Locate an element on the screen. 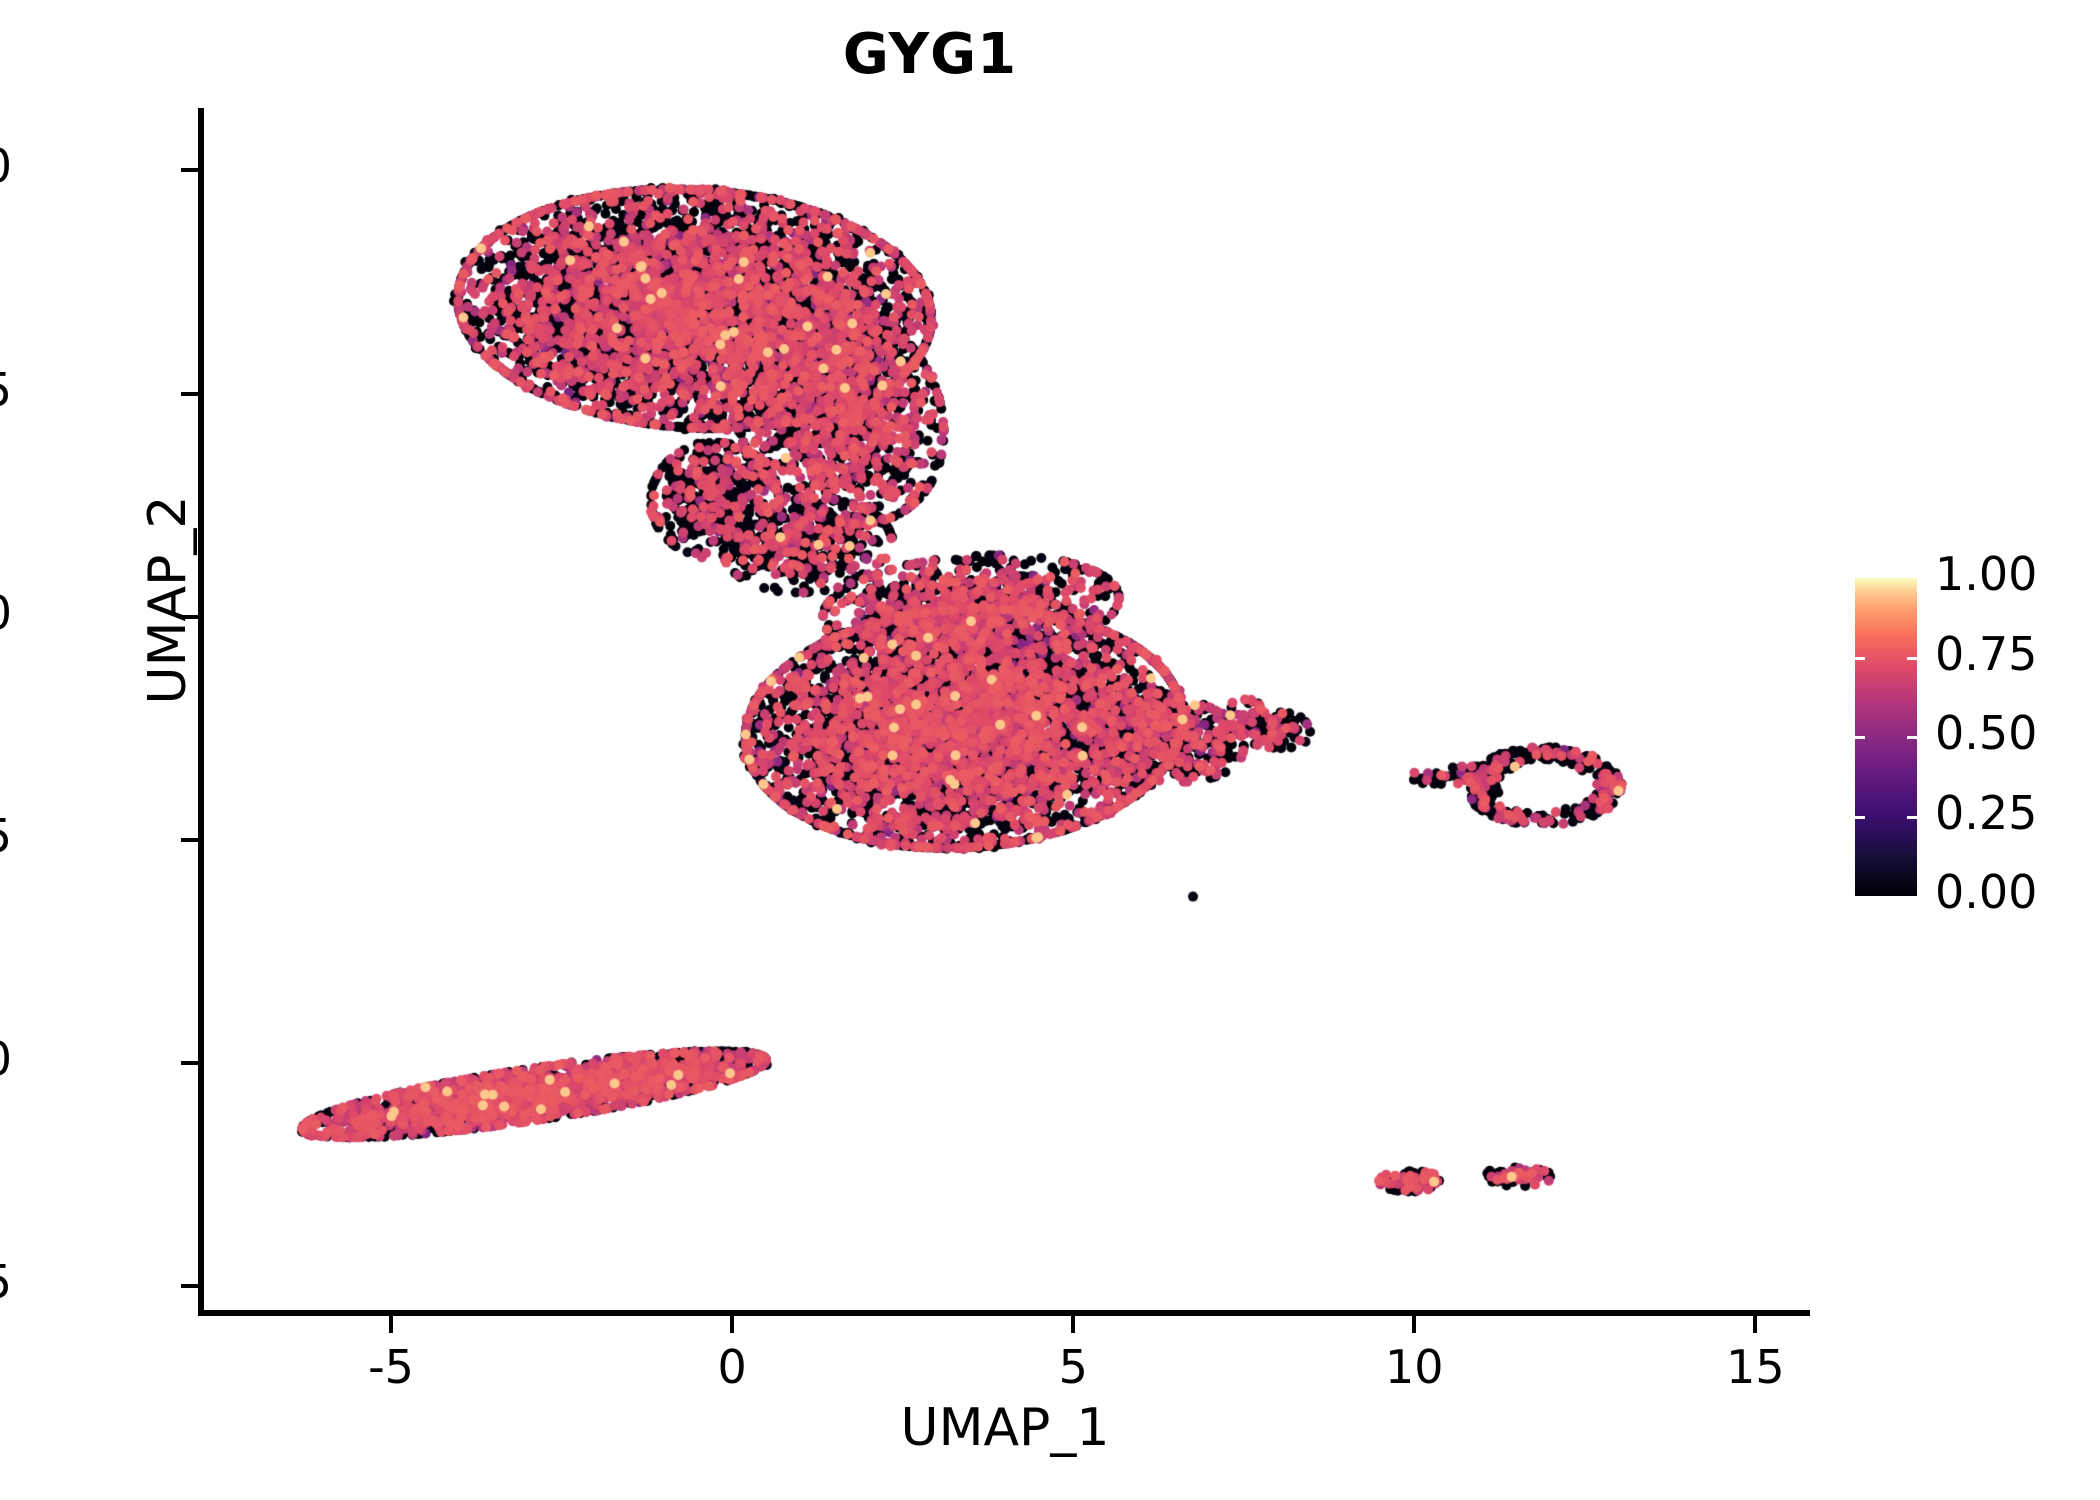 This screenshot has height=1500, width=2100. x-tick-label: -5 is located at coordinates (391, 1367).